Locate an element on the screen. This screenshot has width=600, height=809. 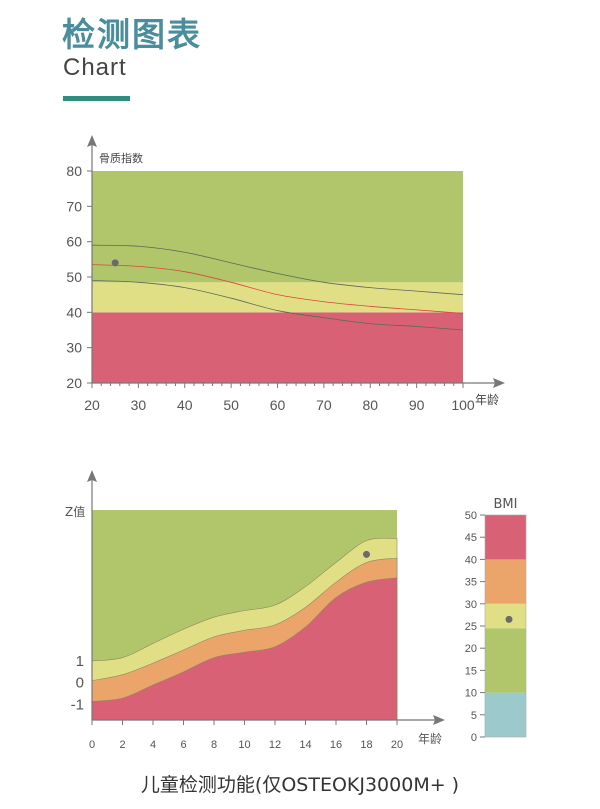
y-tick-label: 70 is located at coordinates (74, 206).